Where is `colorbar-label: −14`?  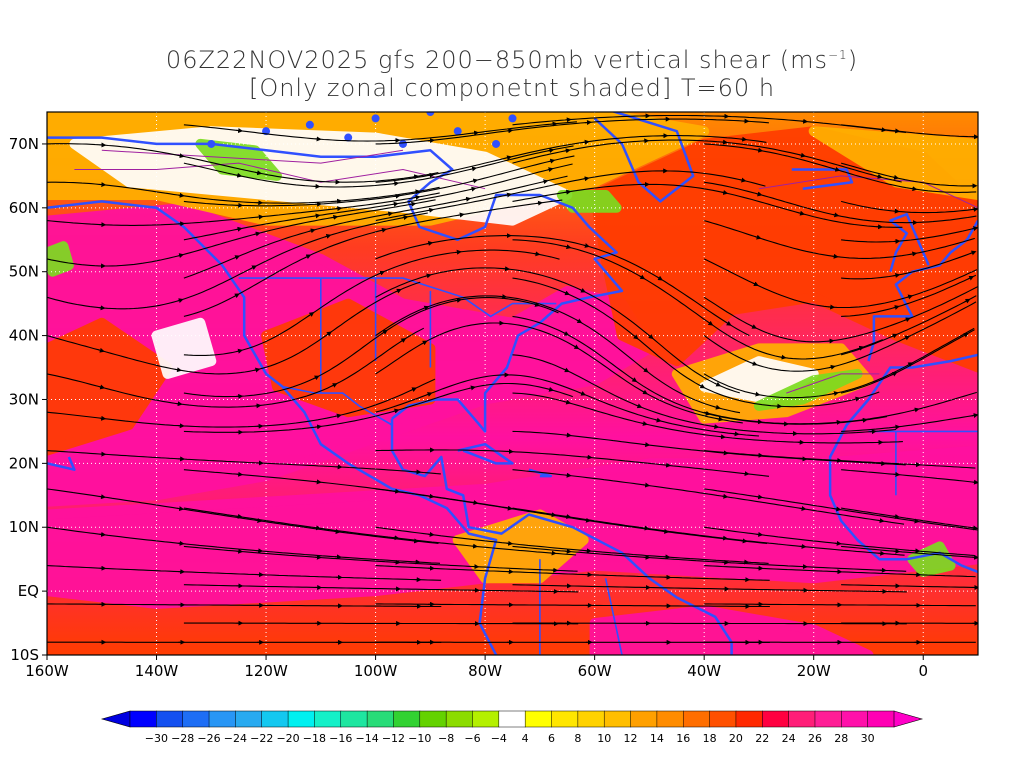 colorbar-label: −14 is located at coordinates (366, 738).